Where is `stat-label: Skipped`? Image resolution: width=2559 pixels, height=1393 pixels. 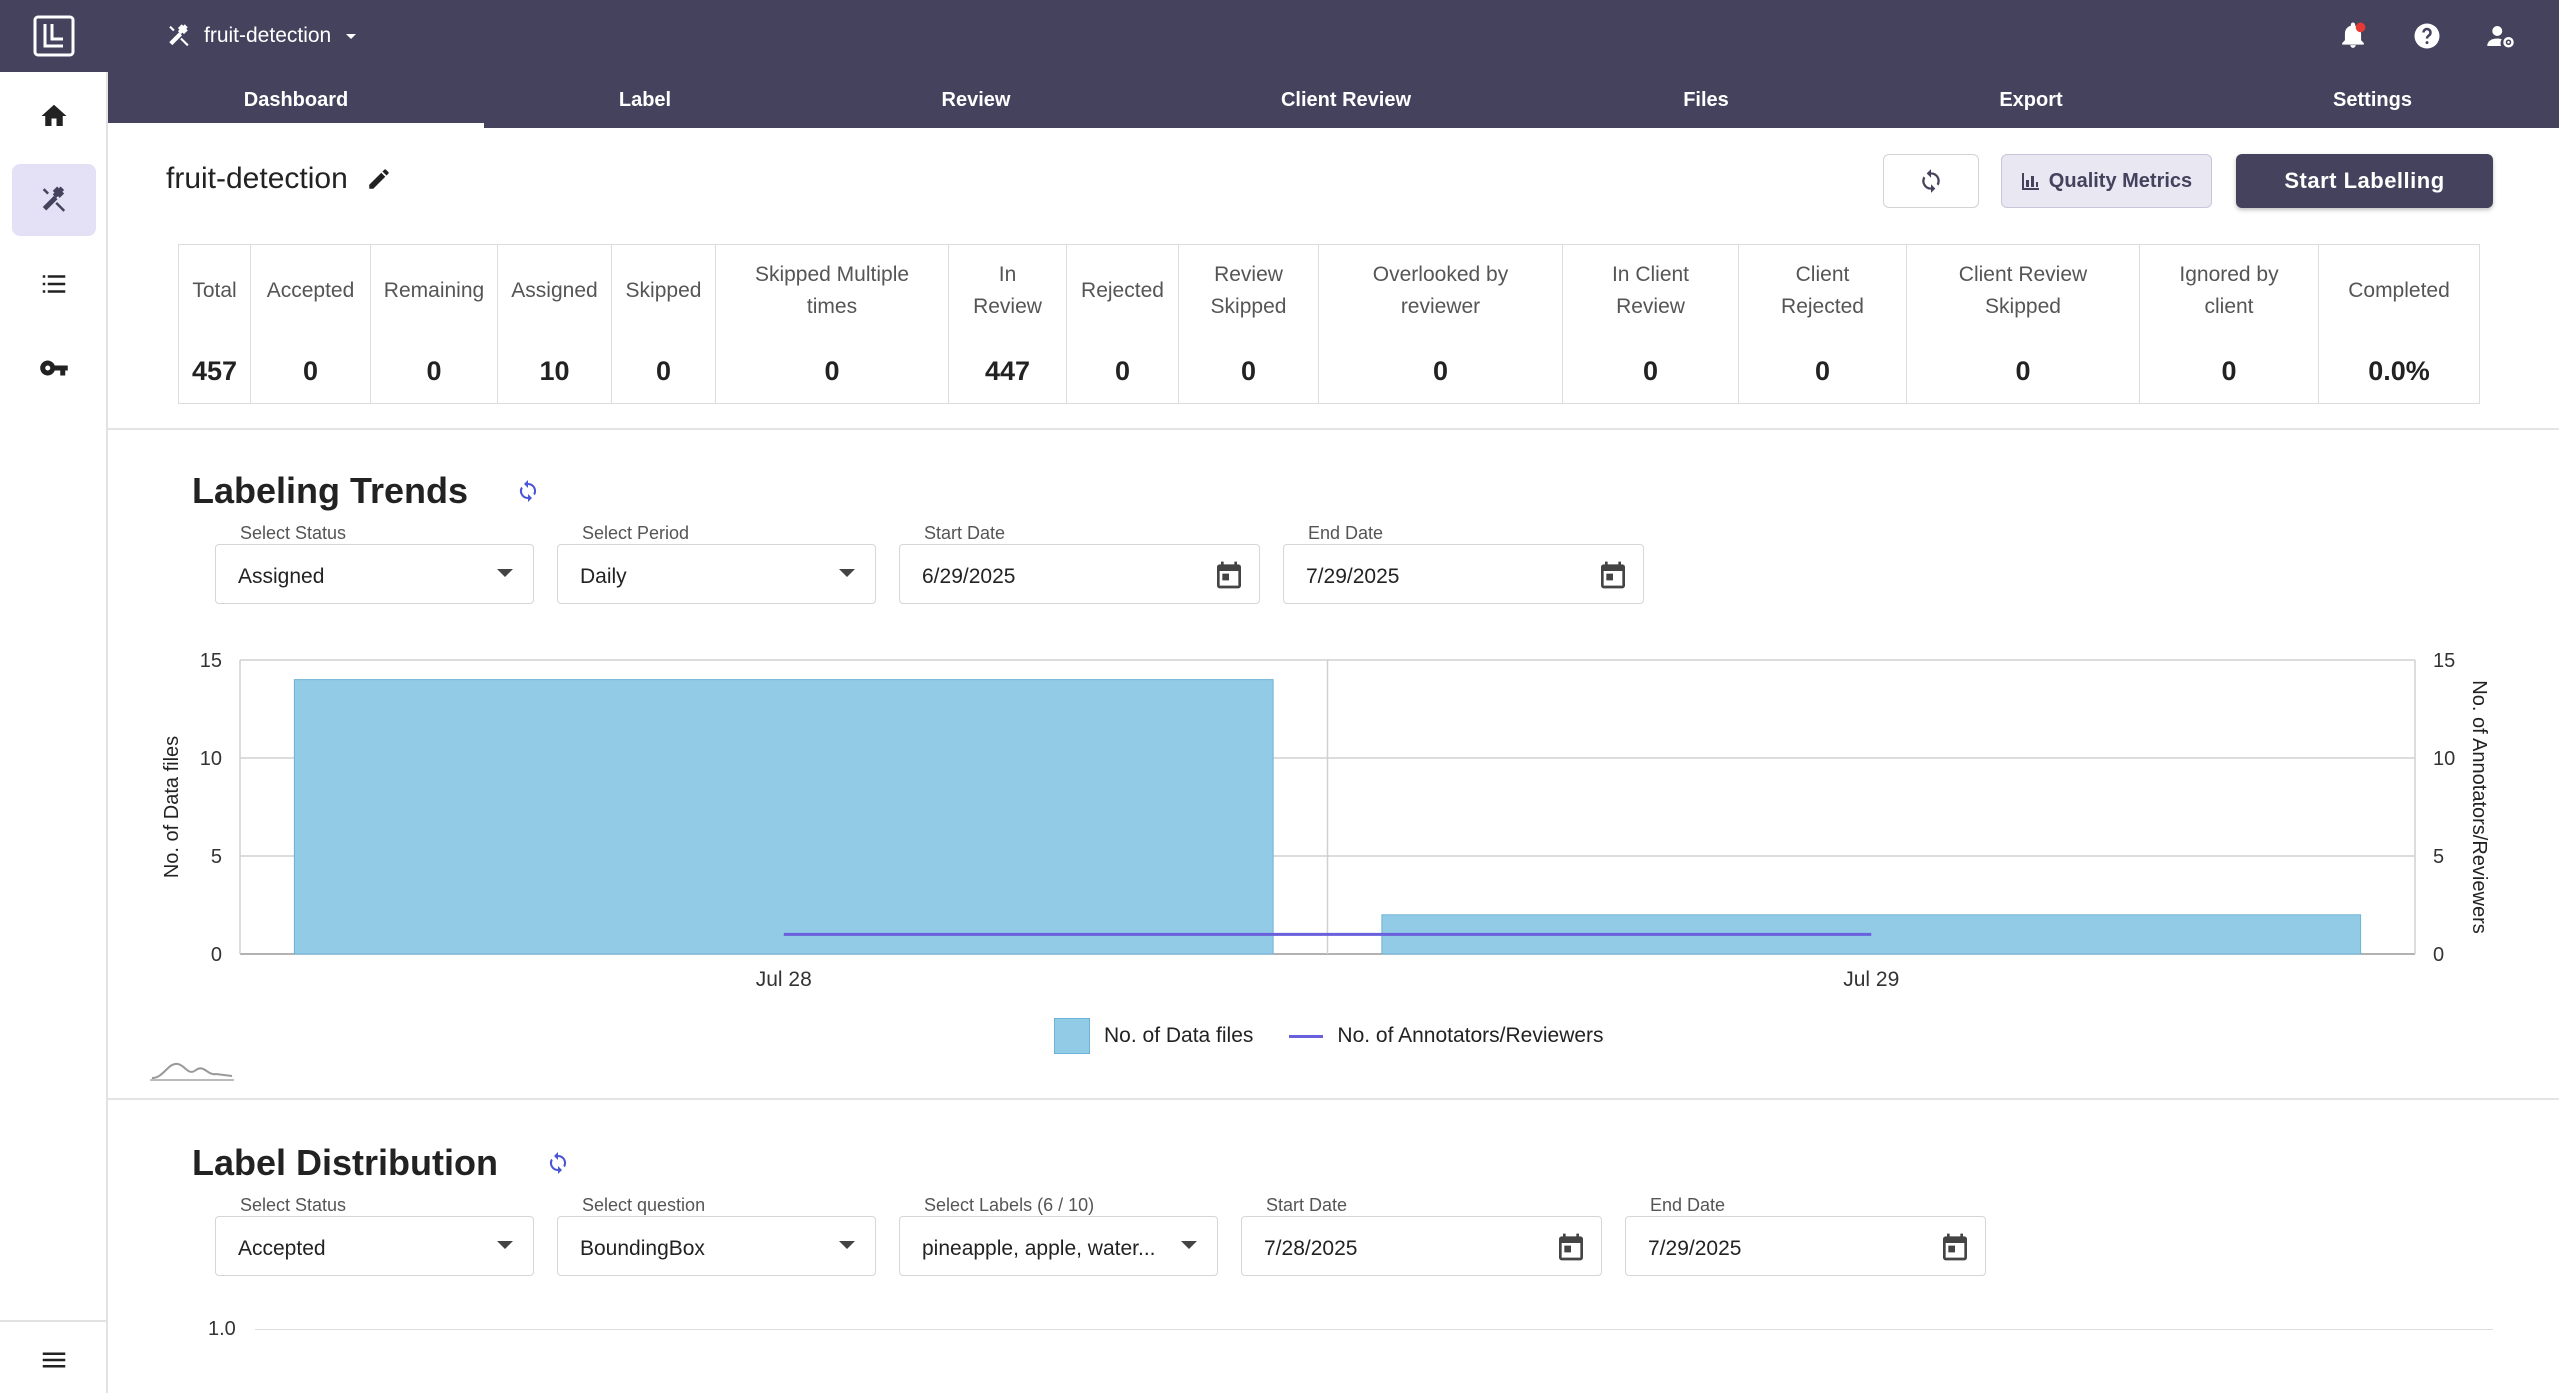
stat-label: Skipped is located at coordinates (663, 290).